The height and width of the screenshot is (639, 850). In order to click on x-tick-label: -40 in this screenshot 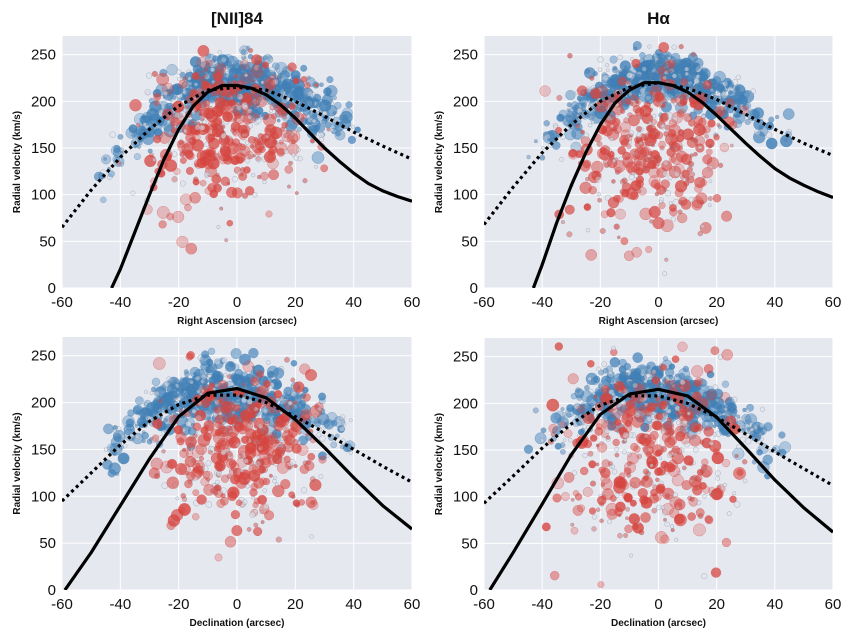, I will do `click(542, 302)`.